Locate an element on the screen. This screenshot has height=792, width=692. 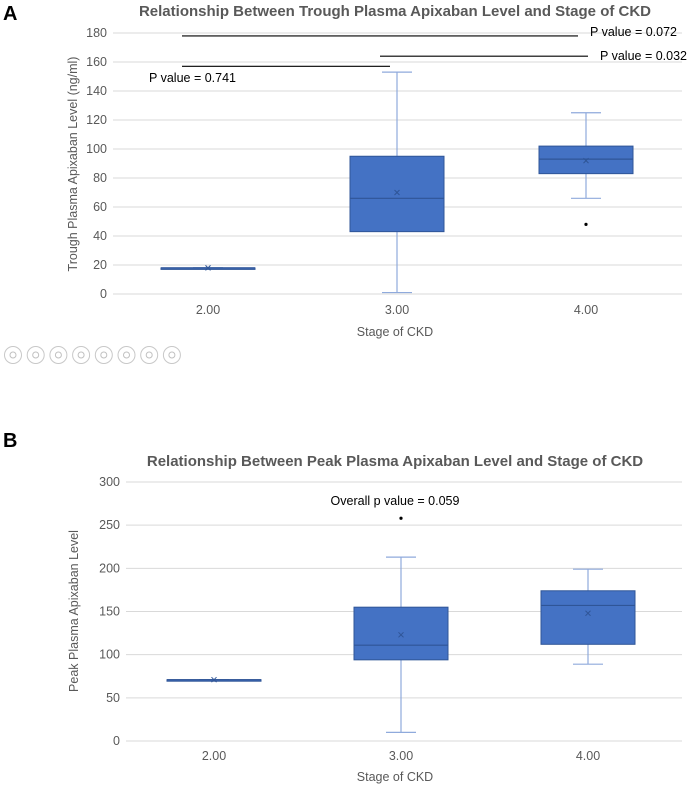
x-axis-label-trough: Stage of CKD is located at coordinates (395, 332).